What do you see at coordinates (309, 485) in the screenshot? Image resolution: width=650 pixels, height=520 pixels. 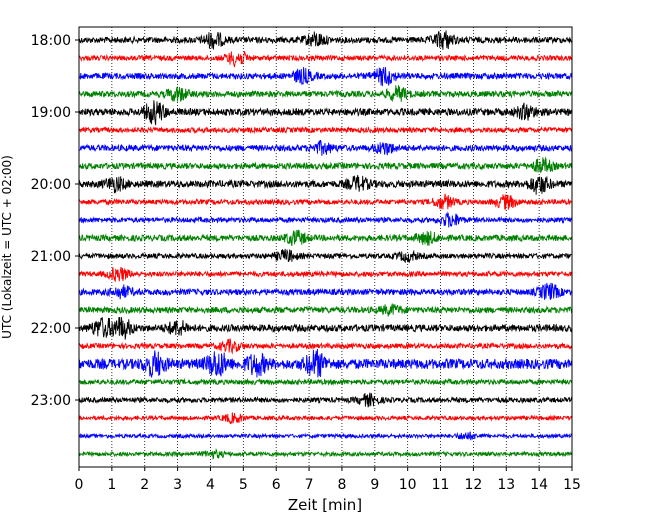 I see `x-tick-label: 7` at bounding box center [309, 485].